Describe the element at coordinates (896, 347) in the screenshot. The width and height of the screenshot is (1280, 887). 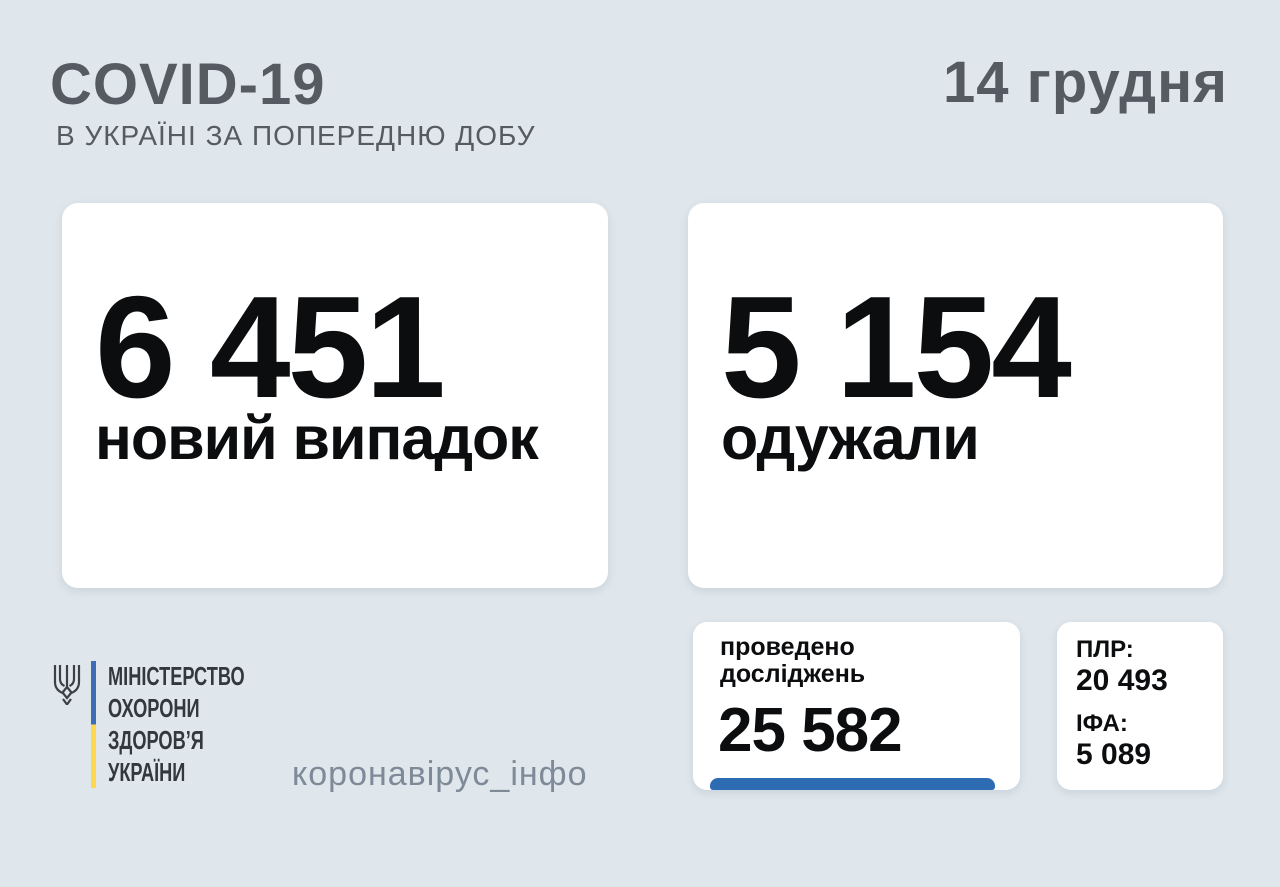
I see `recovered-value: 5 154` at that location.